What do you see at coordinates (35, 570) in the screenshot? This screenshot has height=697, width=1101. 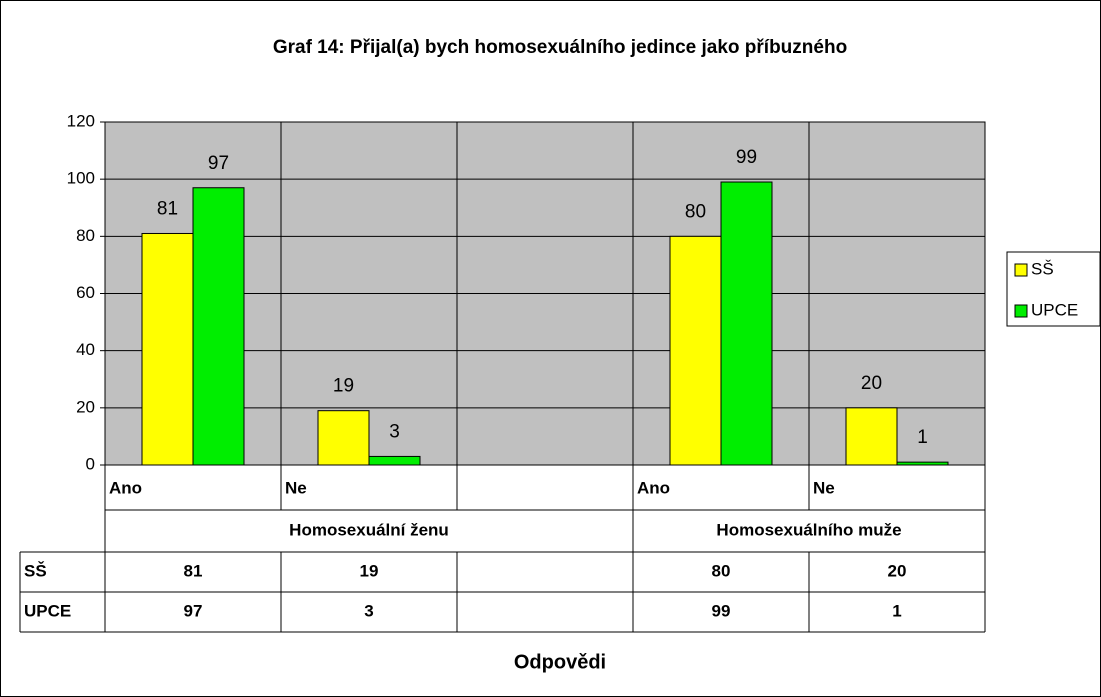 I see `table-row-label: SŠ` at bounding box center [35, 570].